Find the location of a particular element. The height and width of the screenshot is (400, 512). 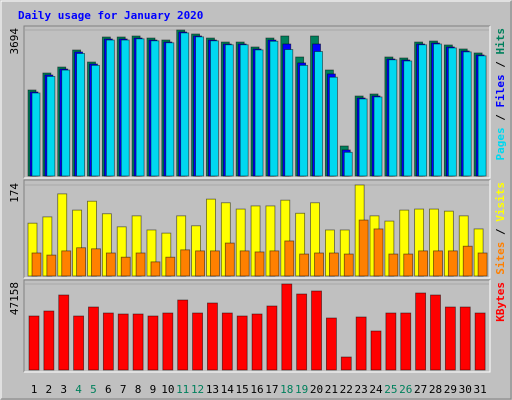

x-tick-label: 28 is located at coordinates (435, 389).